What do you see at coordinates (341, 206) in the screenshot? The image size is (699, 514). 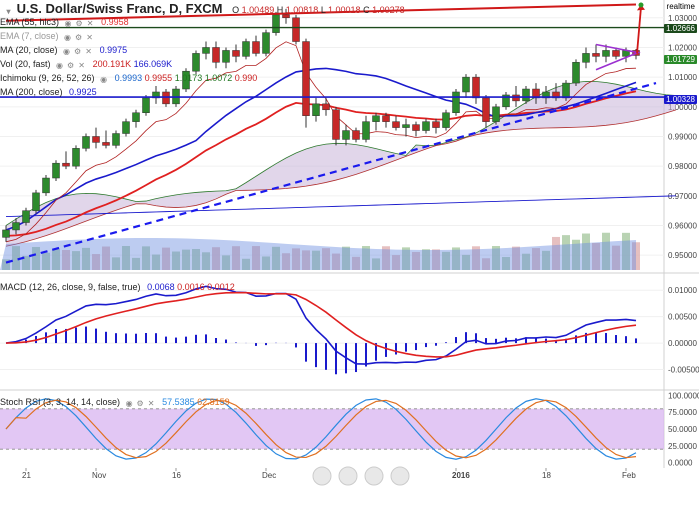 I see `ma200-line` at bounding box center [341, 206].